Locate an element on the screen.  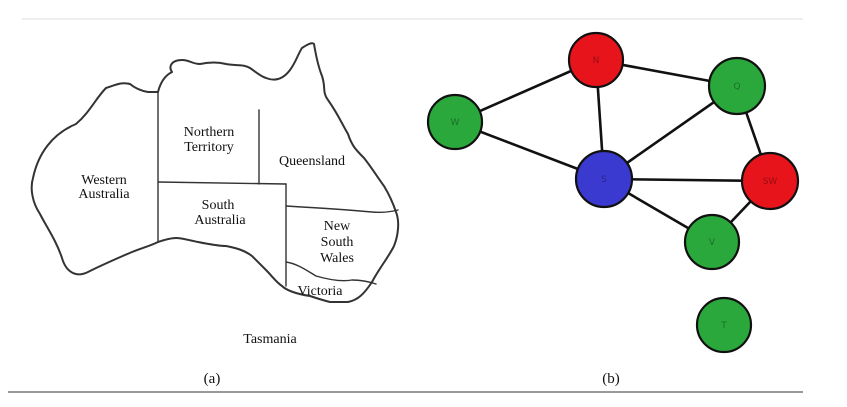
node-label-t: T is located at coordinates (723, 326).